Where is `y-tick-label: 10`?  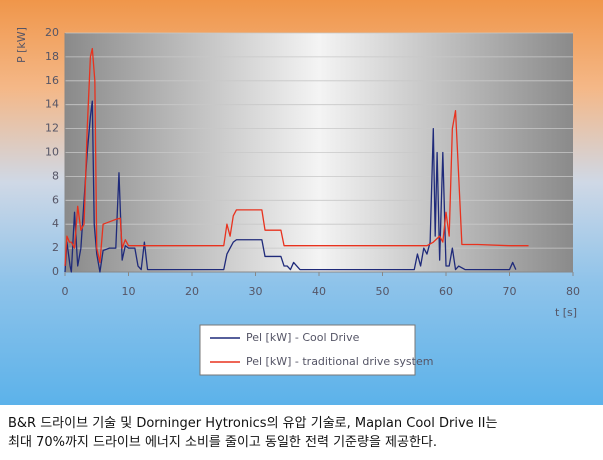 y-tick-label: 10 is located at coordinates (52, 152).